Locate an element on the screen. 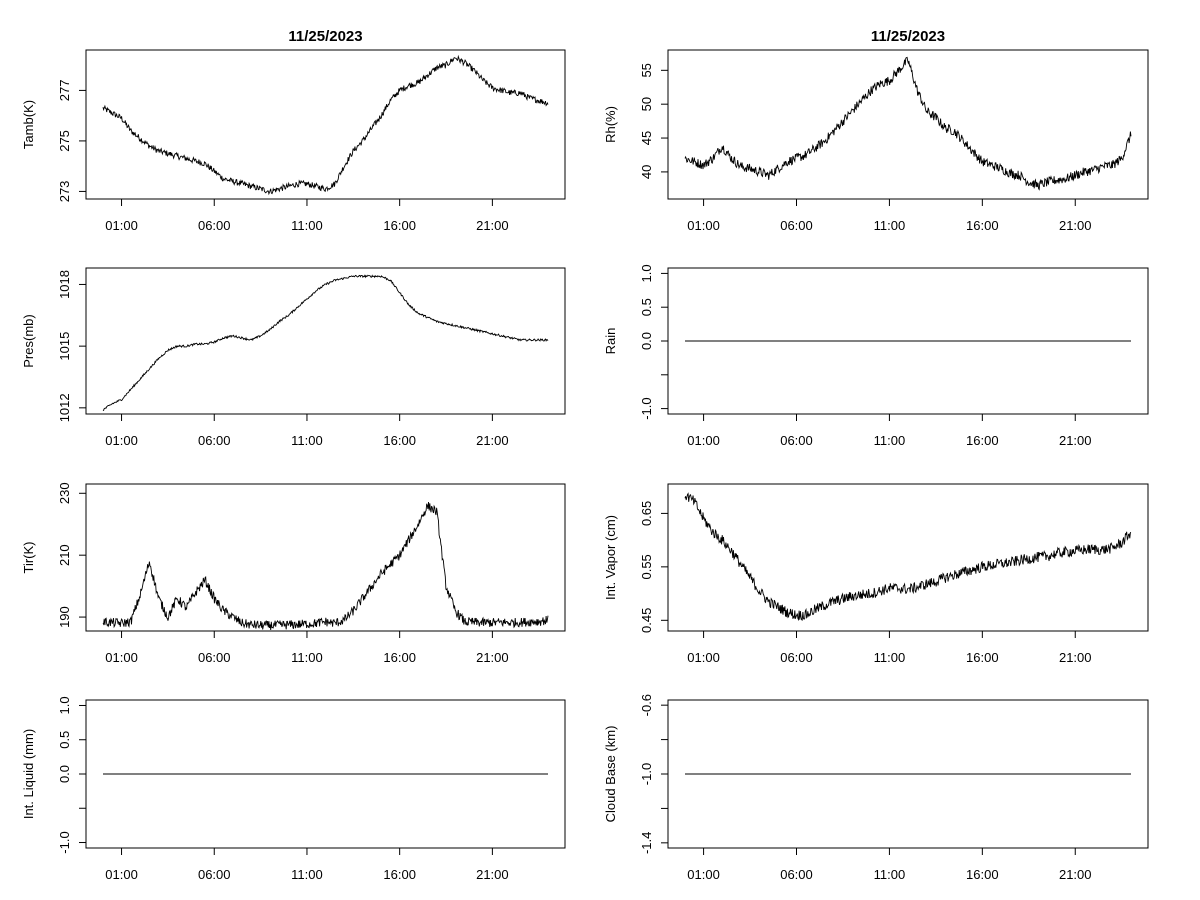 This screenshot has height=900, width=1200. pres-xtick-label: 06:00 is located at coordinates (214, 440).